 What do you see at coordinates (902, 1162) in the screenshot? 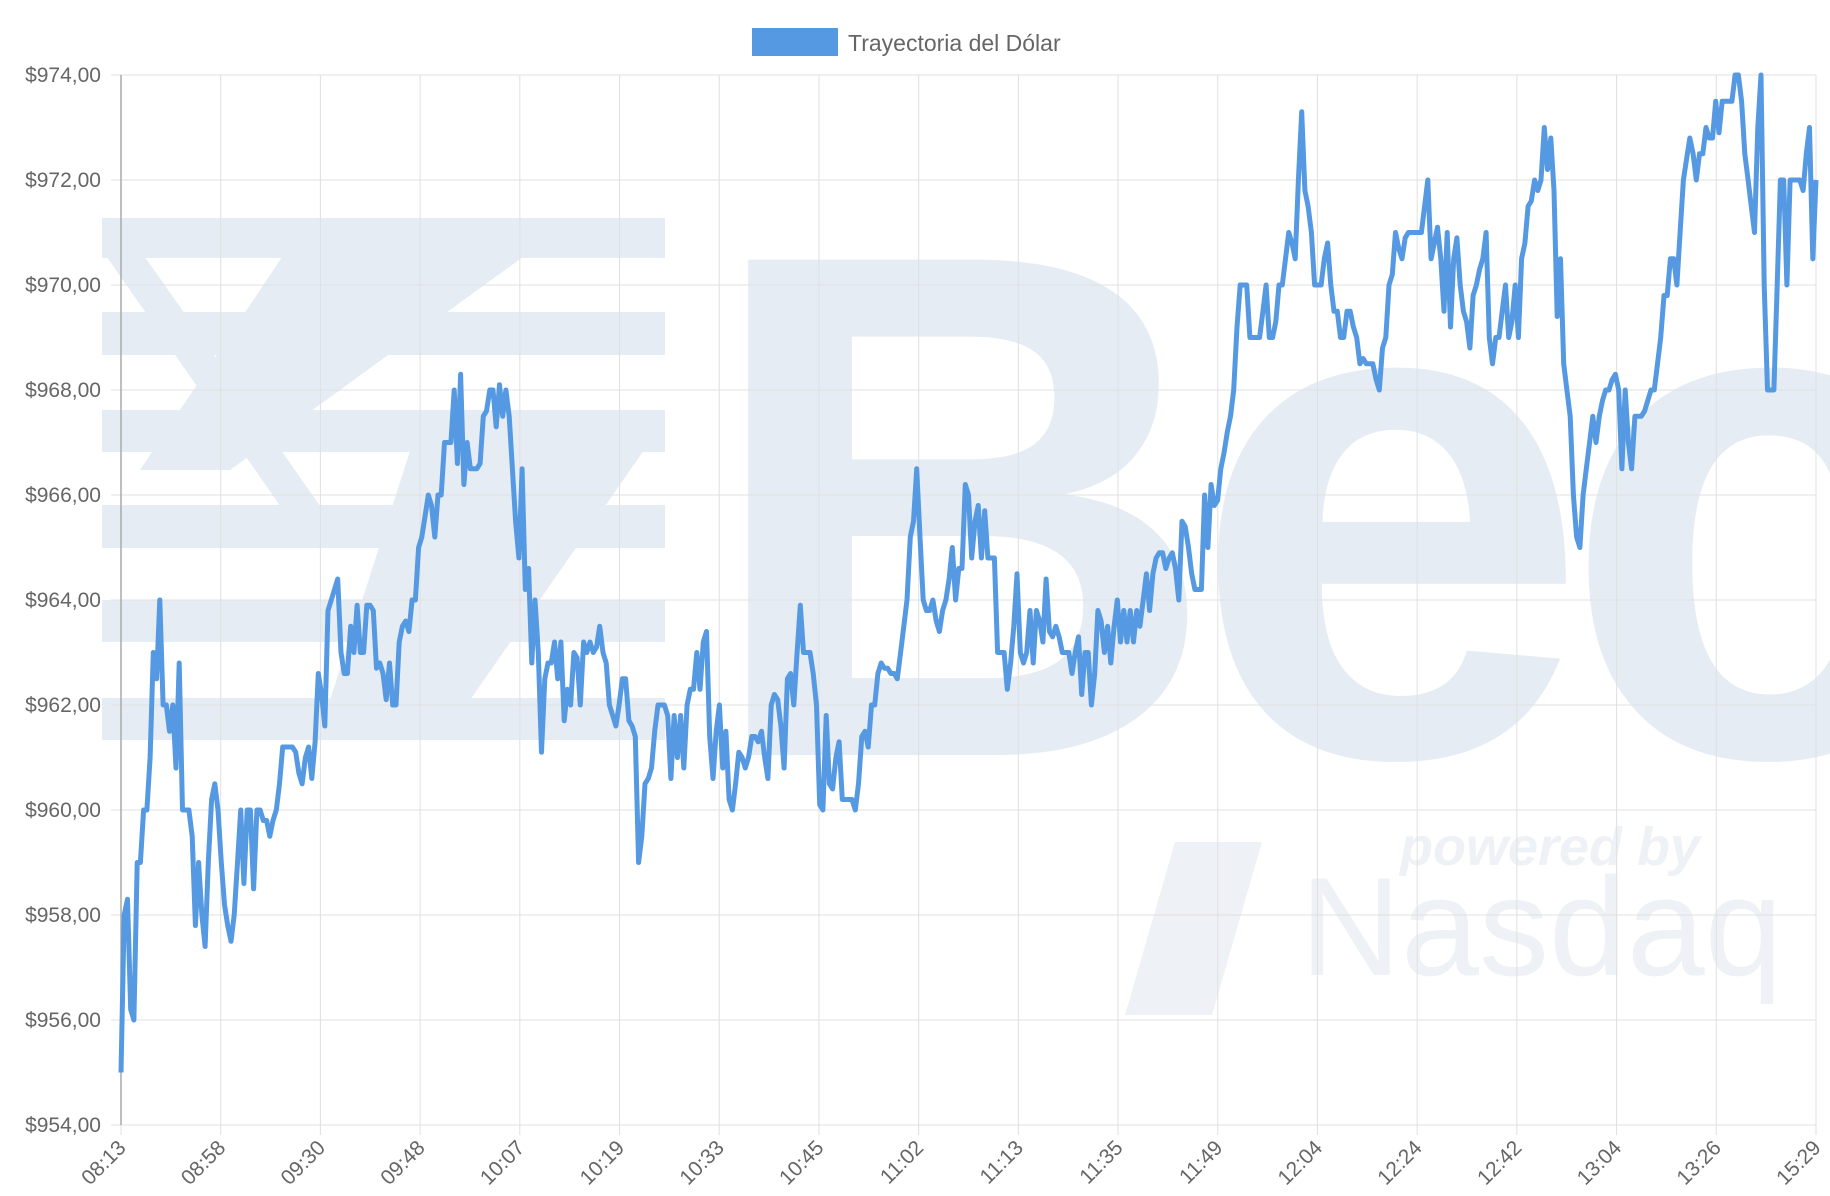
I see `x-tick-label: 11:02` at bounding box center [902, 1162].